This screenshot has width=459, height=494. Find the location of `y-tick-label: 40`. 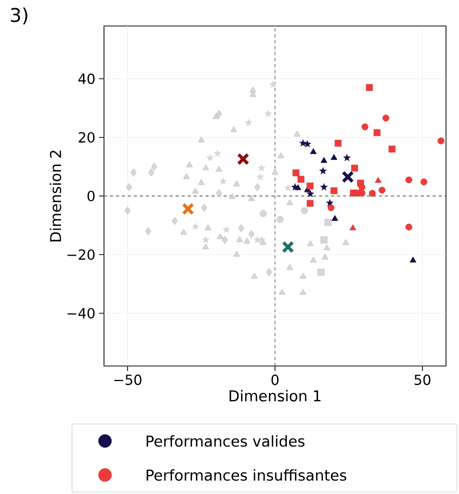

y-tick-label: 40 is located at coordinates (86, 78).